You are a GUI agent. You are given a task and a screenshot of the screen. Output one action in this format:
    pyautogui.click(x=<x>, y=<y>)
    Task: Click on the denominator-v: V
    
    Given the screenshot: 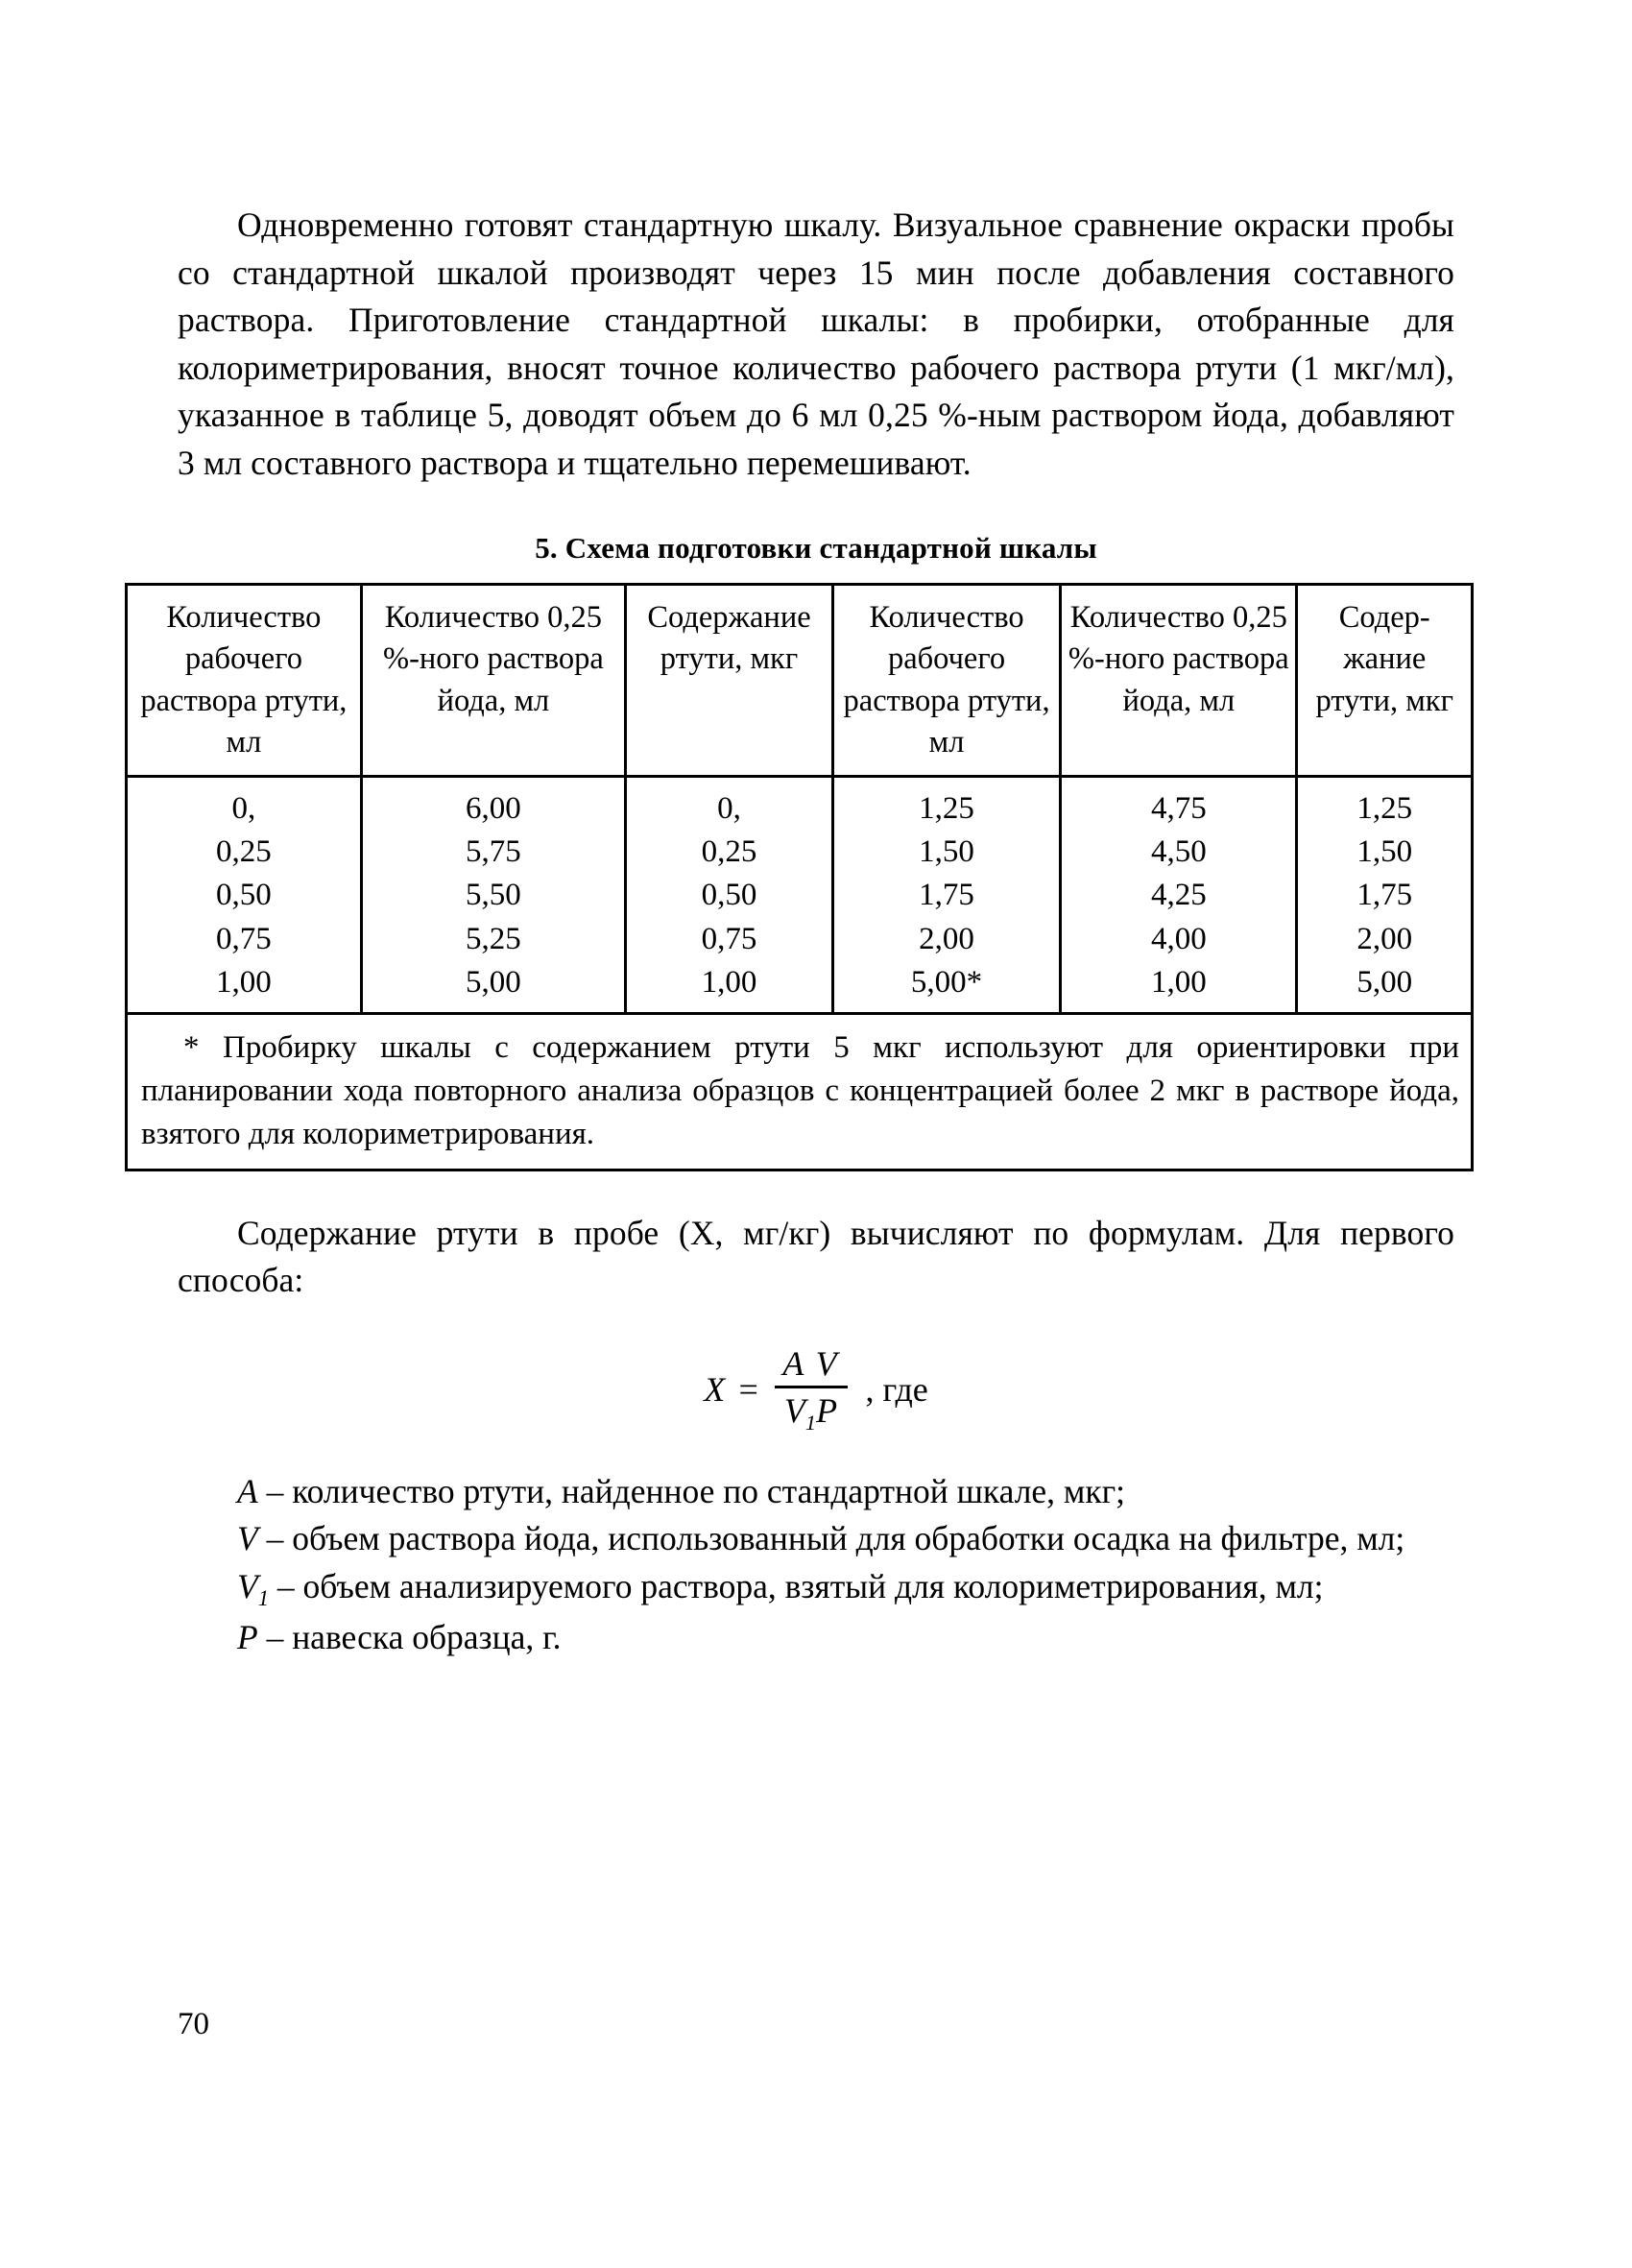 What is the action you would take?
    pyautogui.click(x=794, y=1410)
    